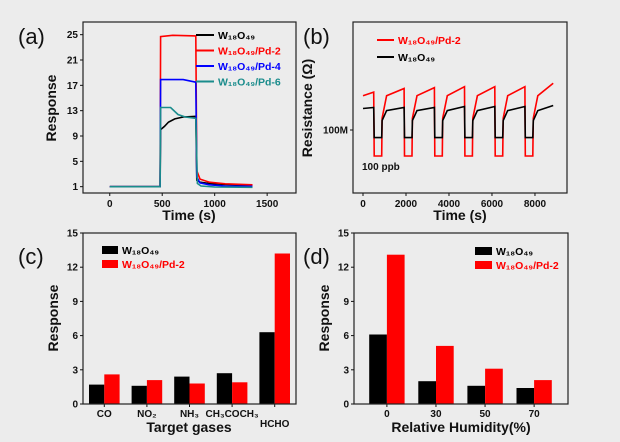 The width and height of the screenshot is (620, 442). I want to click on legend-label-b-0: W₁₈O₄₉/Pd-2, so click(429, 41).